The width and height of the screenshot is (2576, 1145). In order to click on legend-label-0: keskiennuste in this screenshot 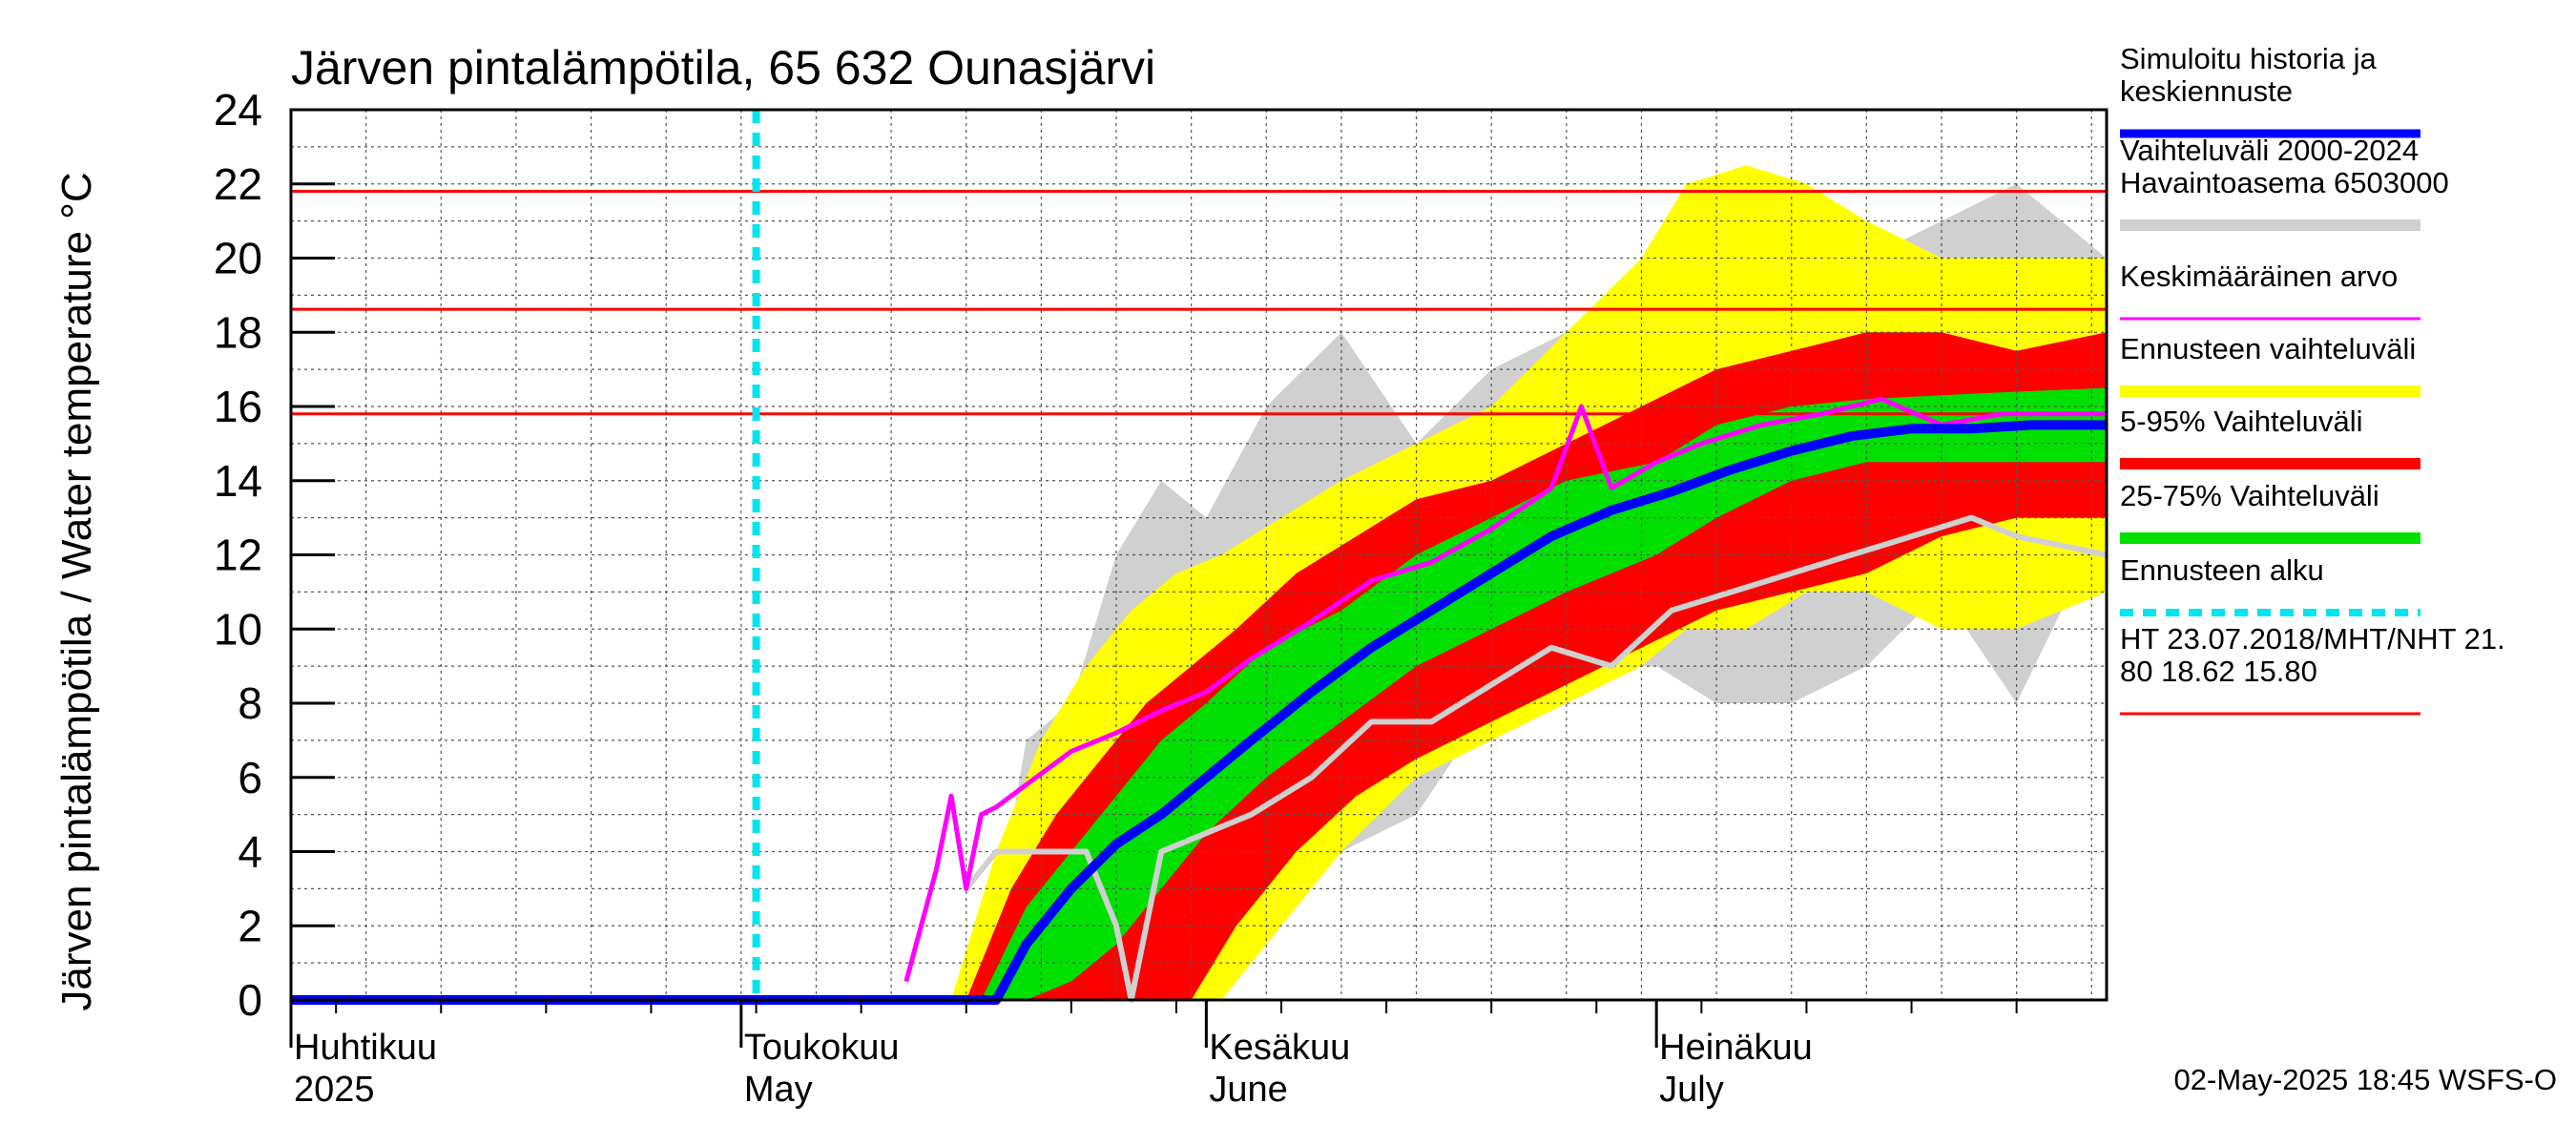, I will do `click(2206, 91)`.